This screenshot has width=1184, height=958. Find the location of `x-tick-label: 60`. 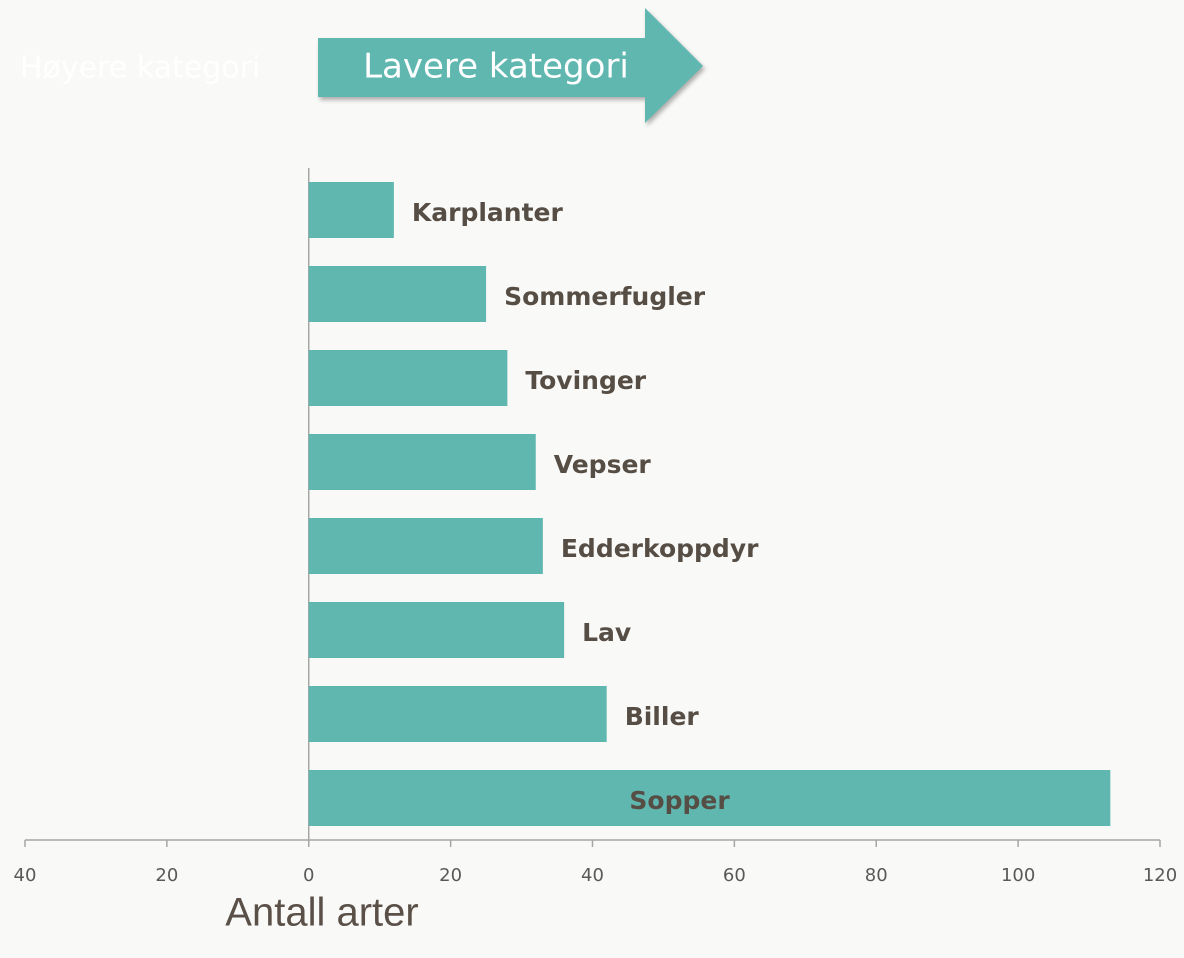

x-tick-label: 60 is located at coordinates (734, 875).